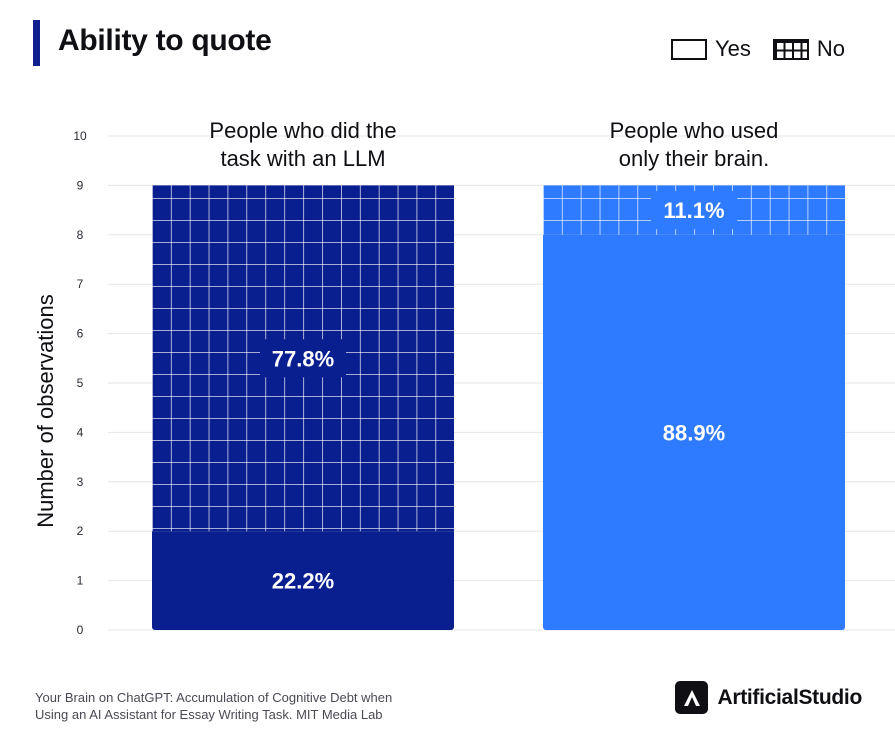 The height and width of the screenshot is (739, 895). What do you see at coordinates (80, 630) in the screenshot?
I see `y-tick-label: 0` at bounding box center [80, 630].